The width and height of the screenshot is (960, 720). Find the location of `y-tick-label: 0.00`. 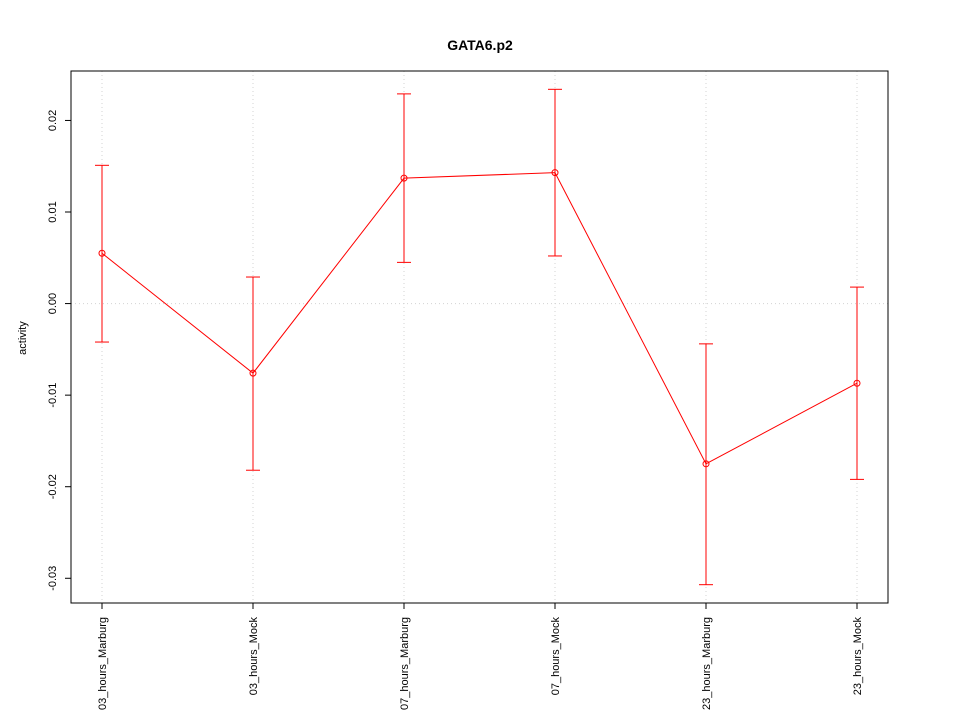

y-tick-label: 0.00 is located at coordinates (53, 303).